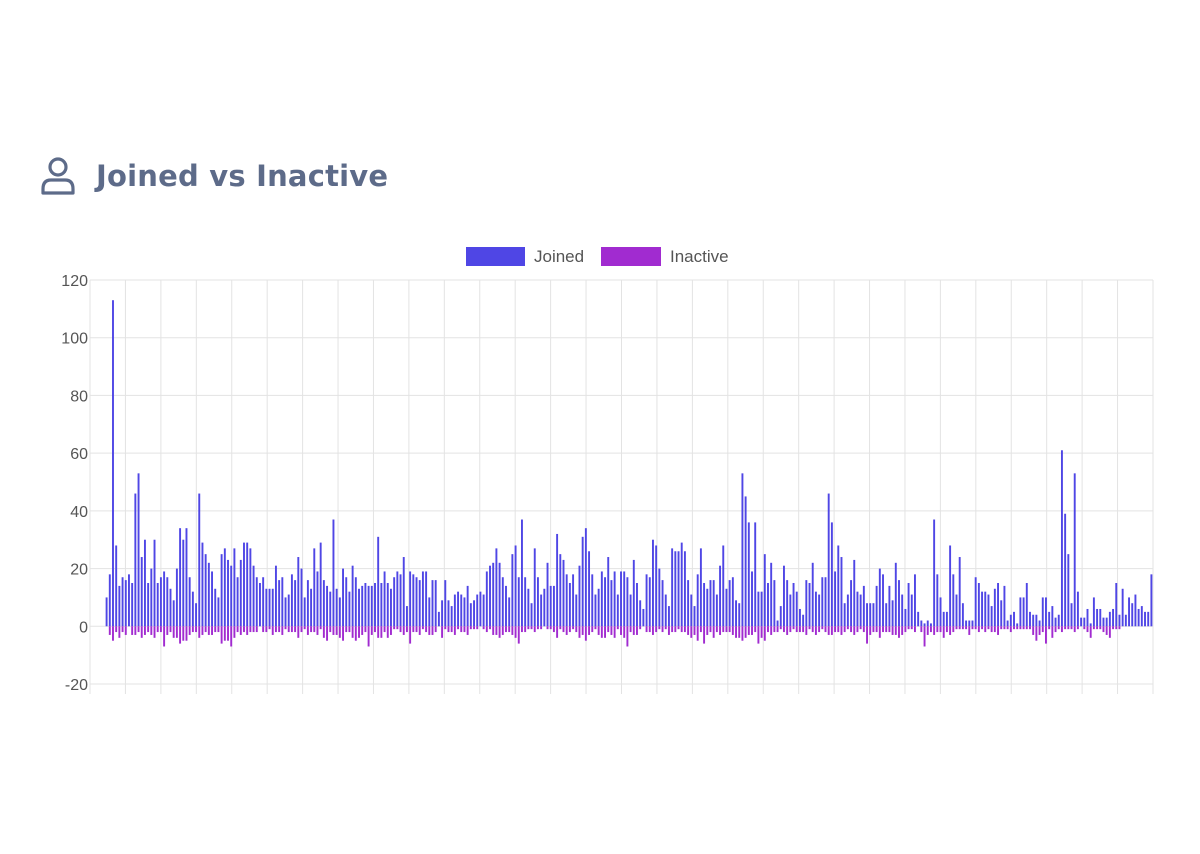 The image size is (1200, 854). Describe the element at coordinates (76, 685) in the screenshot. I see `y-tick-label: -20` at that location.